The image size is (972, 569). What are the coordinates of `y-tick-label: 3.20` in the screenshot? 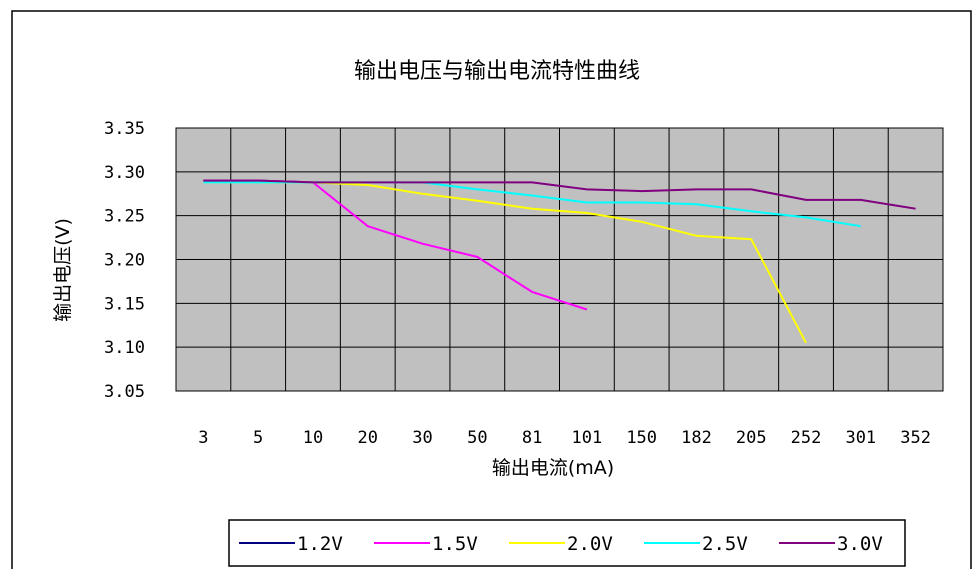 It's located at (124, 261).